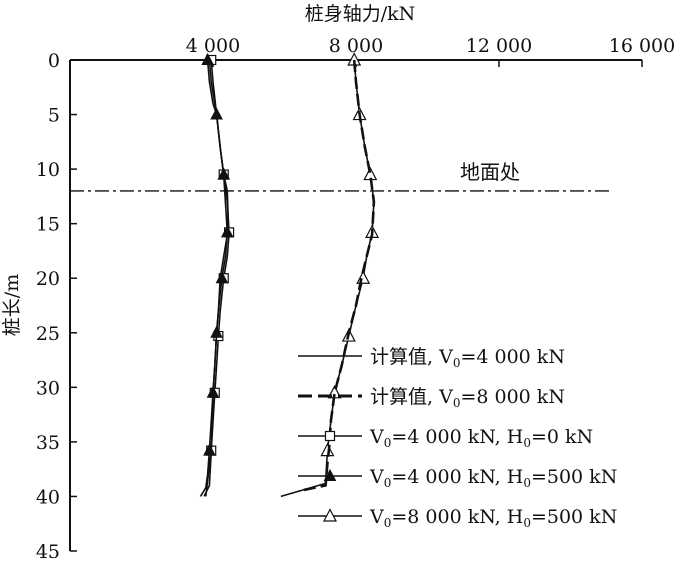 The image size is (700, 566). I want to click on y-tick-label: 5, so click(54, 116).